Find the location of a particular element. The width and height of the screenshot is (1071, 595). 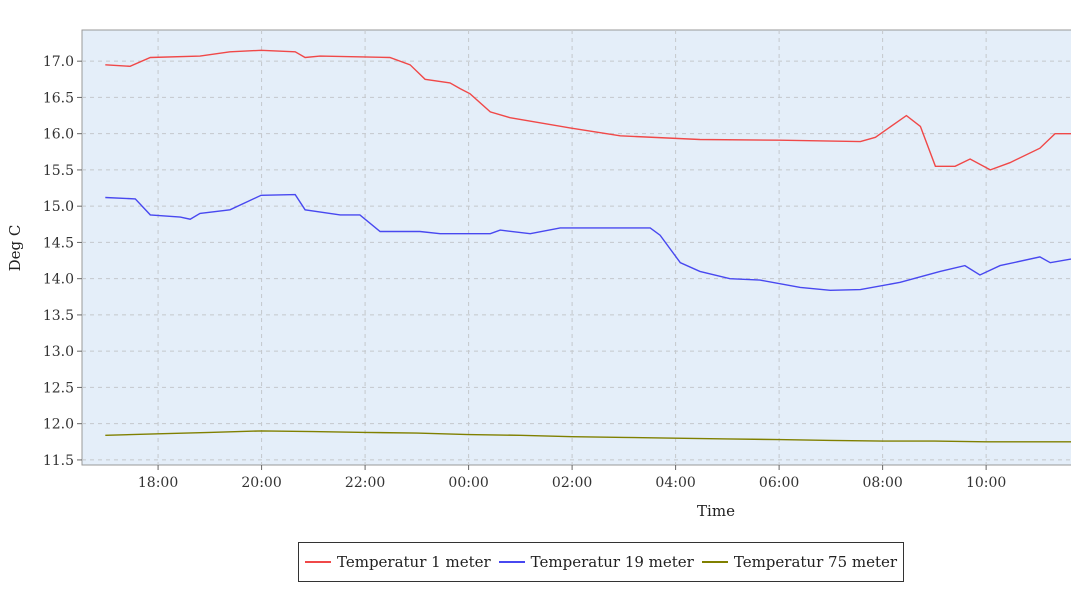

x-tick-label: 22:00 is located at coordinates (365, 483).